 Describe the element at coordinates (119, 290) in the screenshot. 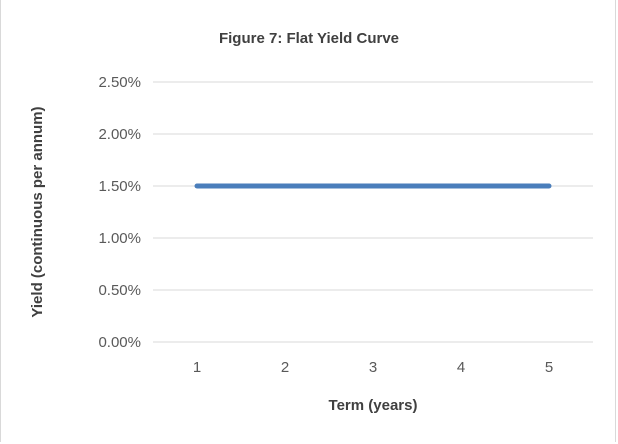

I see `y-tick-label: 0.50%` at that location.